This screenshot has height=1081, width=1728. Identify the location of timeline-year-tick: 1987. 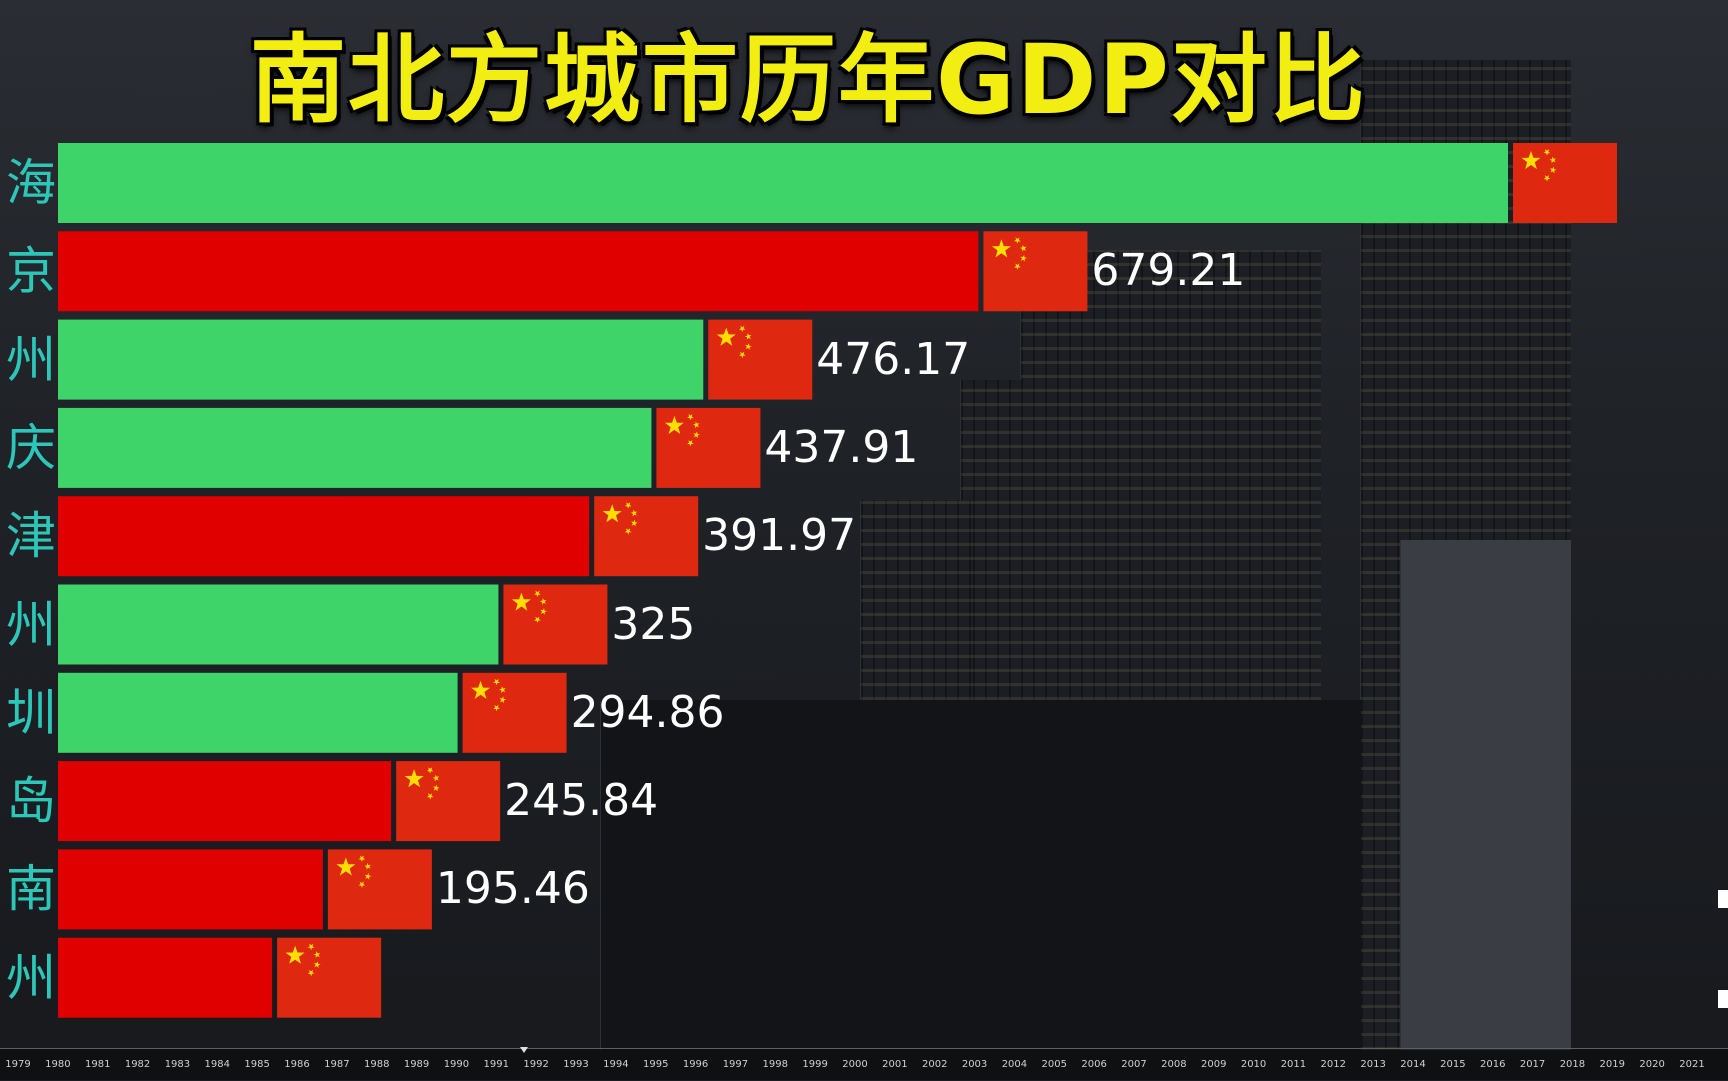
(337, 1064).